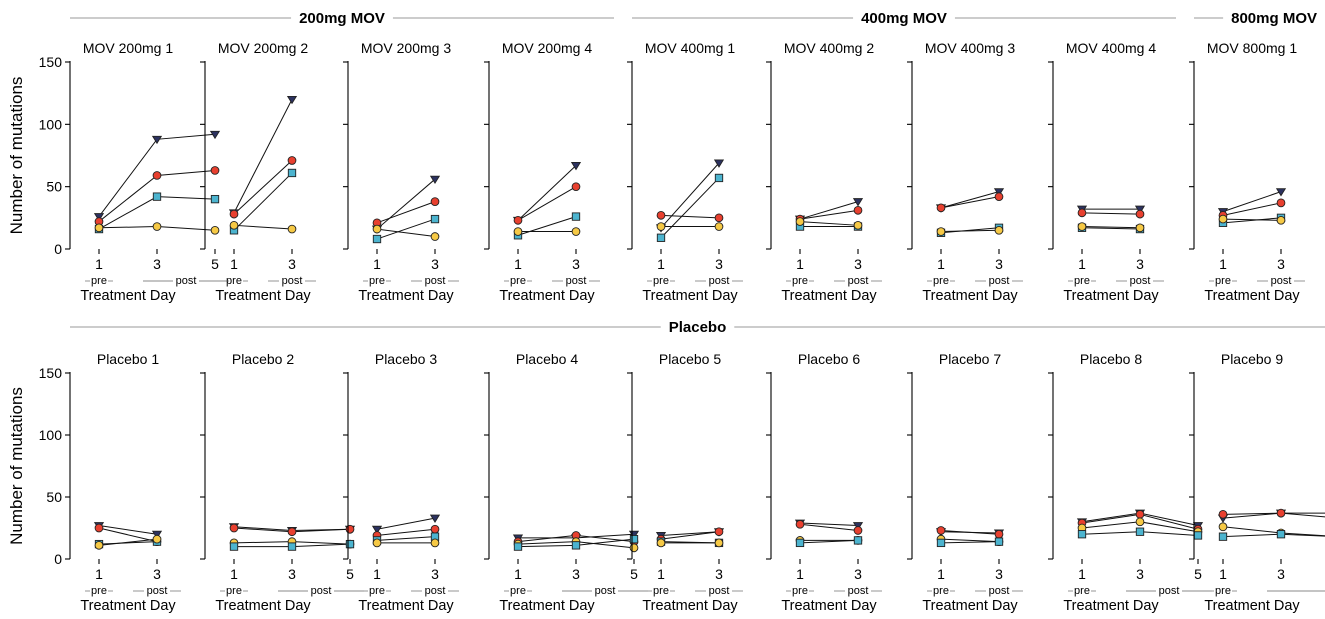  Describe the element at coordinates (263, 359) in the screenshot. I see `panel-title: Placebo 2` at that location.